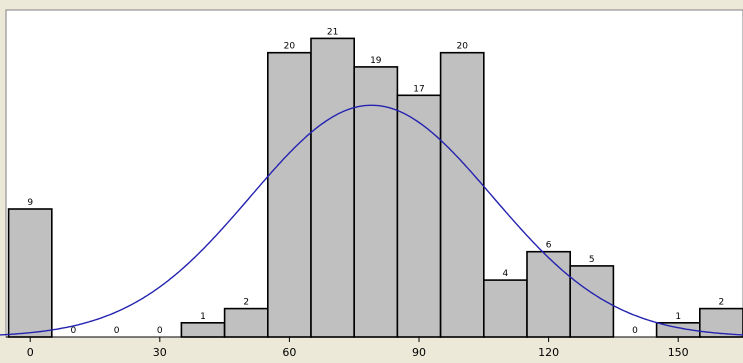 Image resolution: width=743 pixels, height=363 pixels. I want to click on x-tick-label-1: 30, so click(160, 352).